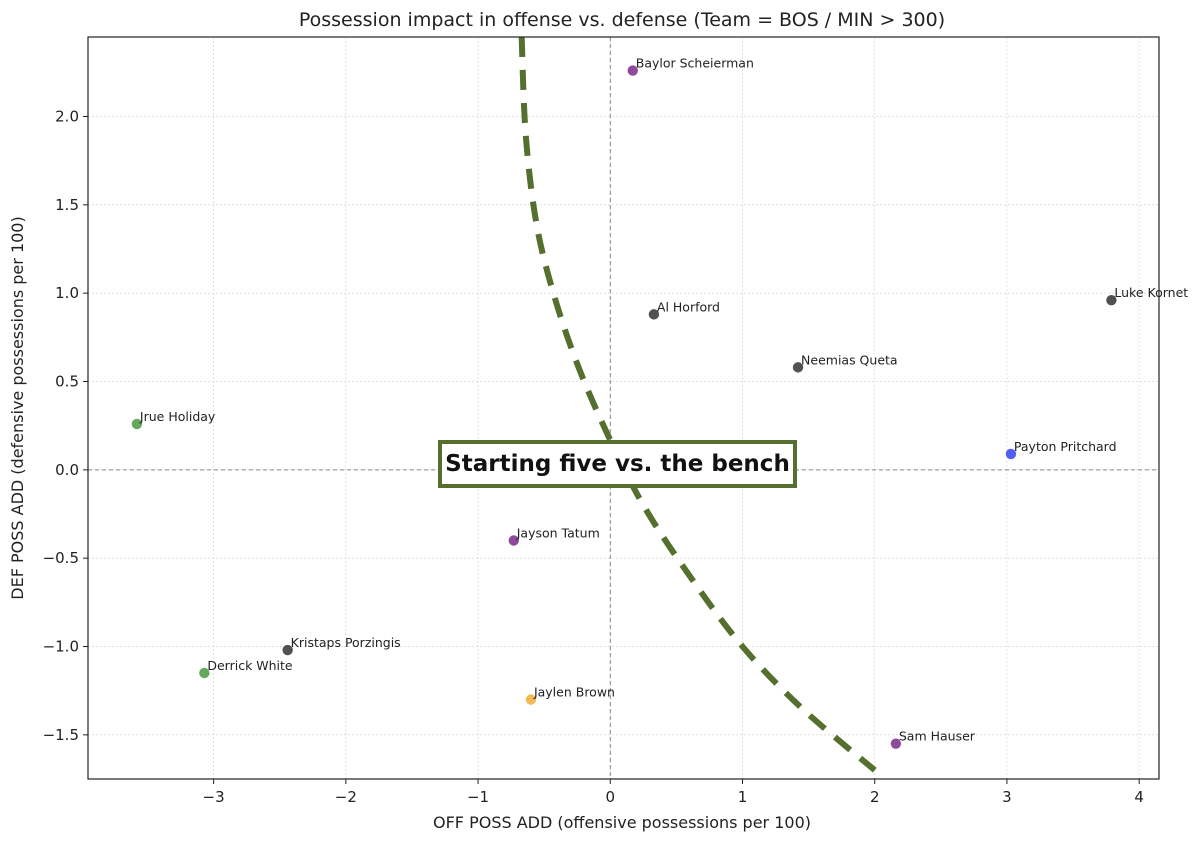 The width and height of the screenshot is (1200, 842). What do you see at coordinates (346, 797) in the screenshot?
I see `x-tick-label: −2` at bounding box center [346, 797].